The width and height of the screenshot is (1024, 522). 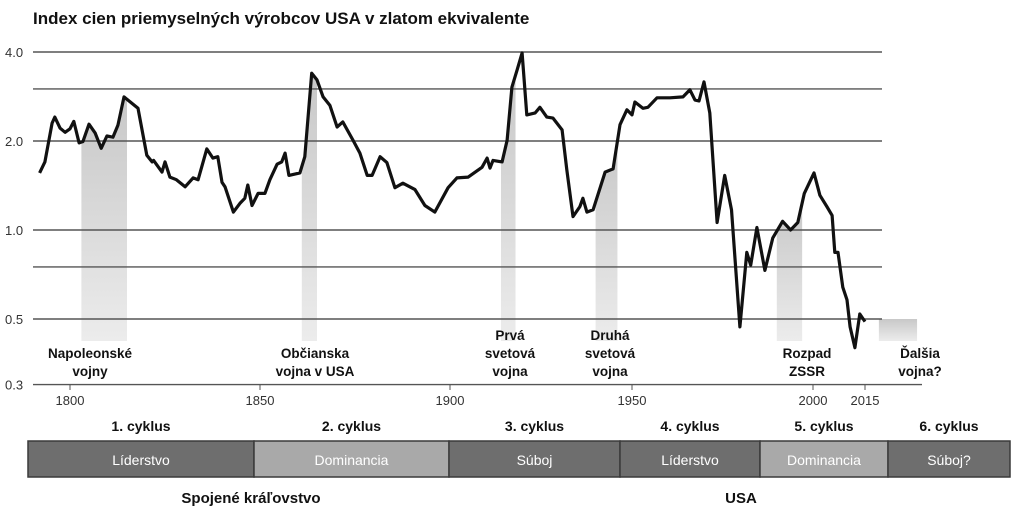 What do you see at coordinates (510, 335) in the screenshot?
I see `period-label-line: Prvá` at bounding box center [510, 335].